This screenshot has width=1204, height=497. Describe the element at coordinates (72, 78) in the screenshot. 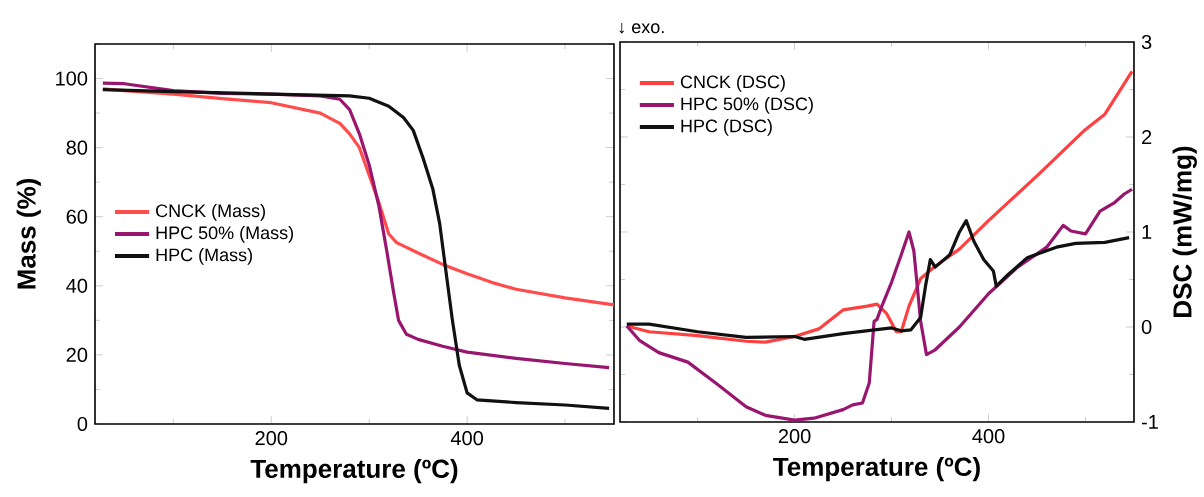

I see `y-tick-label: 100` at that location.